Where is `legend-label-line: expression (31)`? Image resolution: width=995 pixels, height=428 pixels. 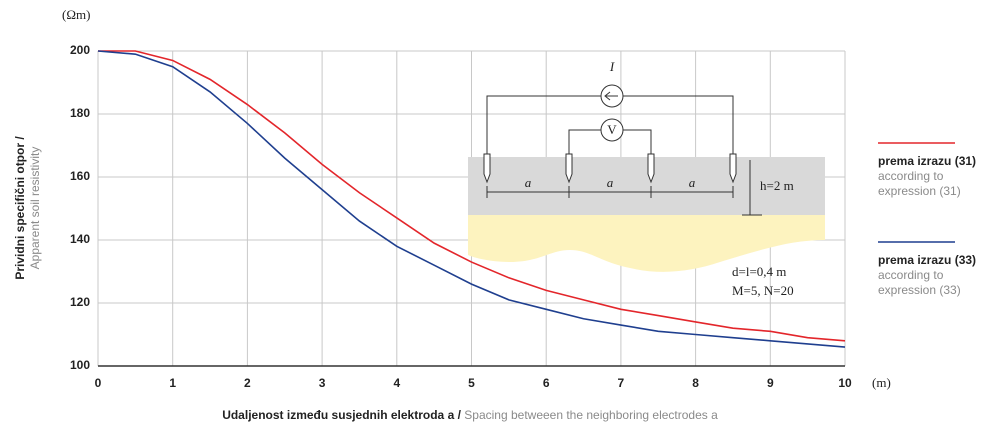
legend-label-line: expression (31) is located at coordinates (919, 191).